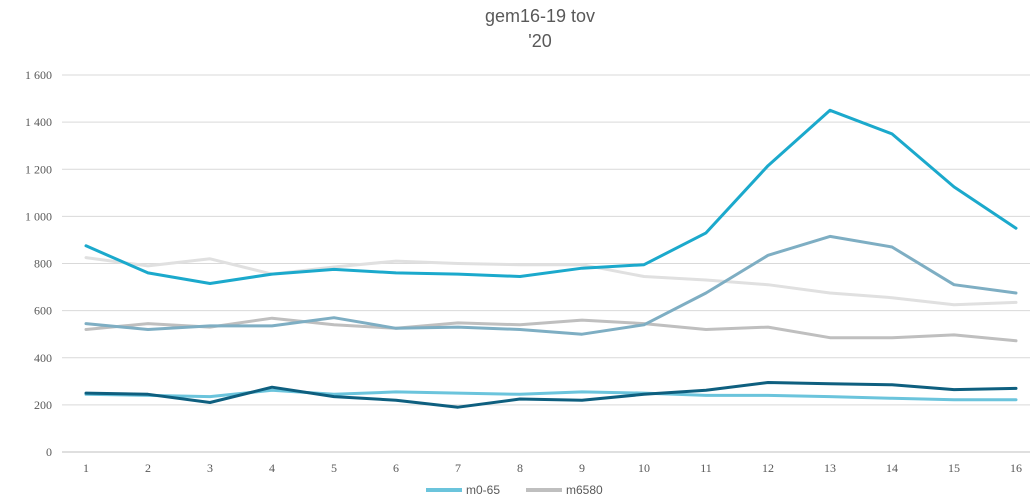  Describe the element at coordinates (43, 358) in the screenshot. I see `y-tick-label: 400` at that location.